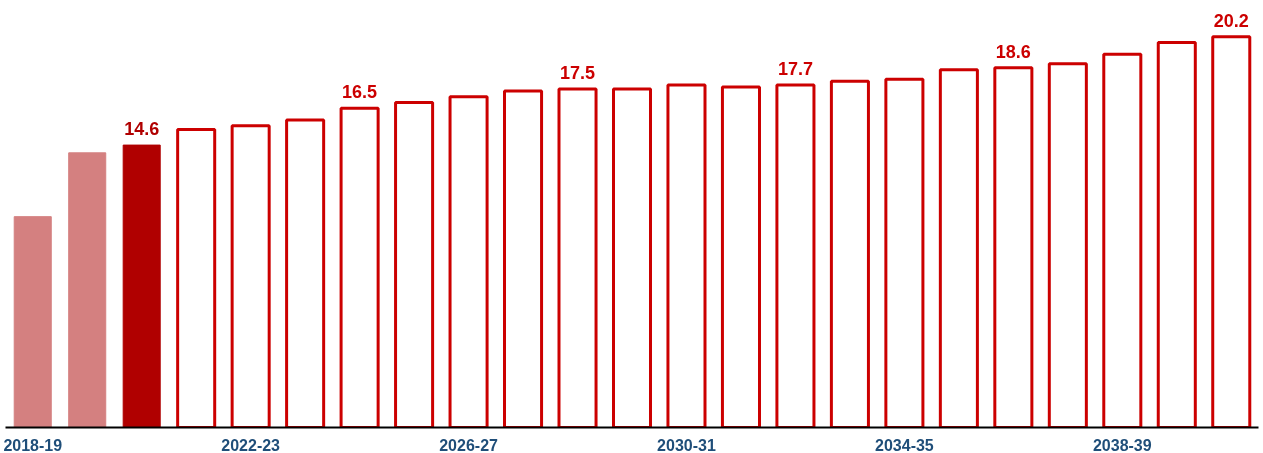 This screenshot has width=1263, height=453. I want to click on x-tick-label: 2018-19, so click(33, 444).